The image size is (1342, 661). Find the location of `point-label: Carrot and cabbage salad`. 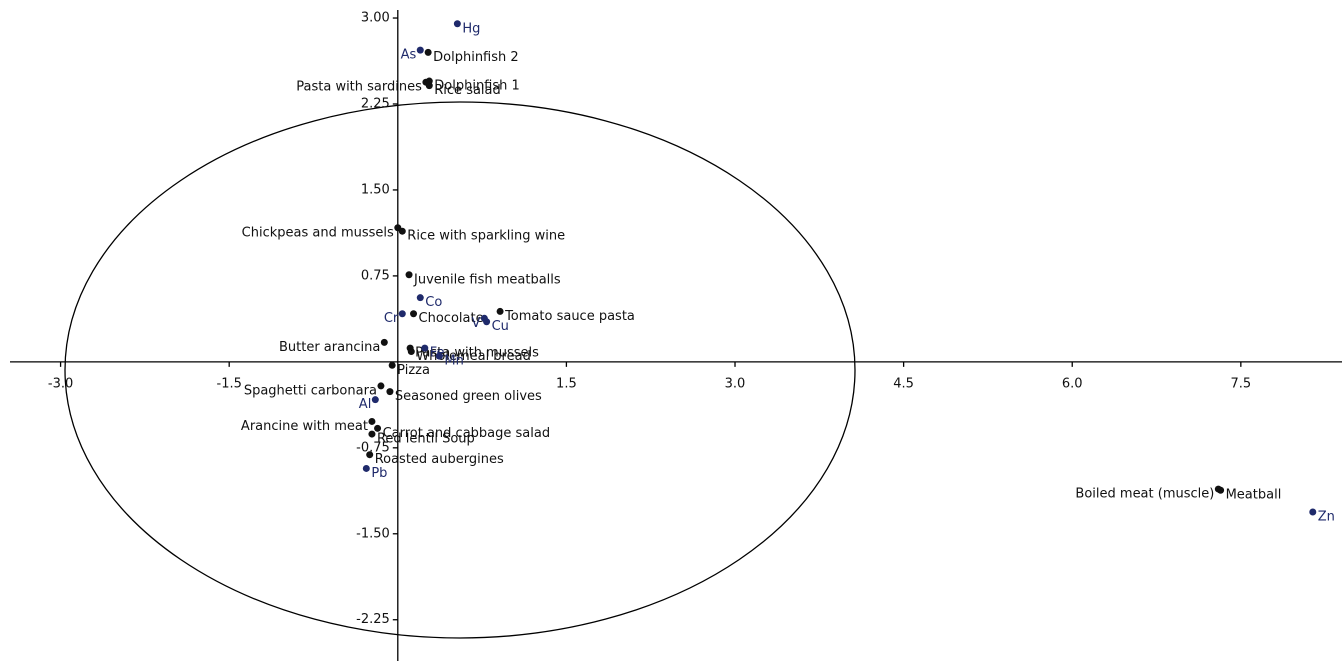

point-label: Carrot and cabbage salad is located at coordinates (467, 433).